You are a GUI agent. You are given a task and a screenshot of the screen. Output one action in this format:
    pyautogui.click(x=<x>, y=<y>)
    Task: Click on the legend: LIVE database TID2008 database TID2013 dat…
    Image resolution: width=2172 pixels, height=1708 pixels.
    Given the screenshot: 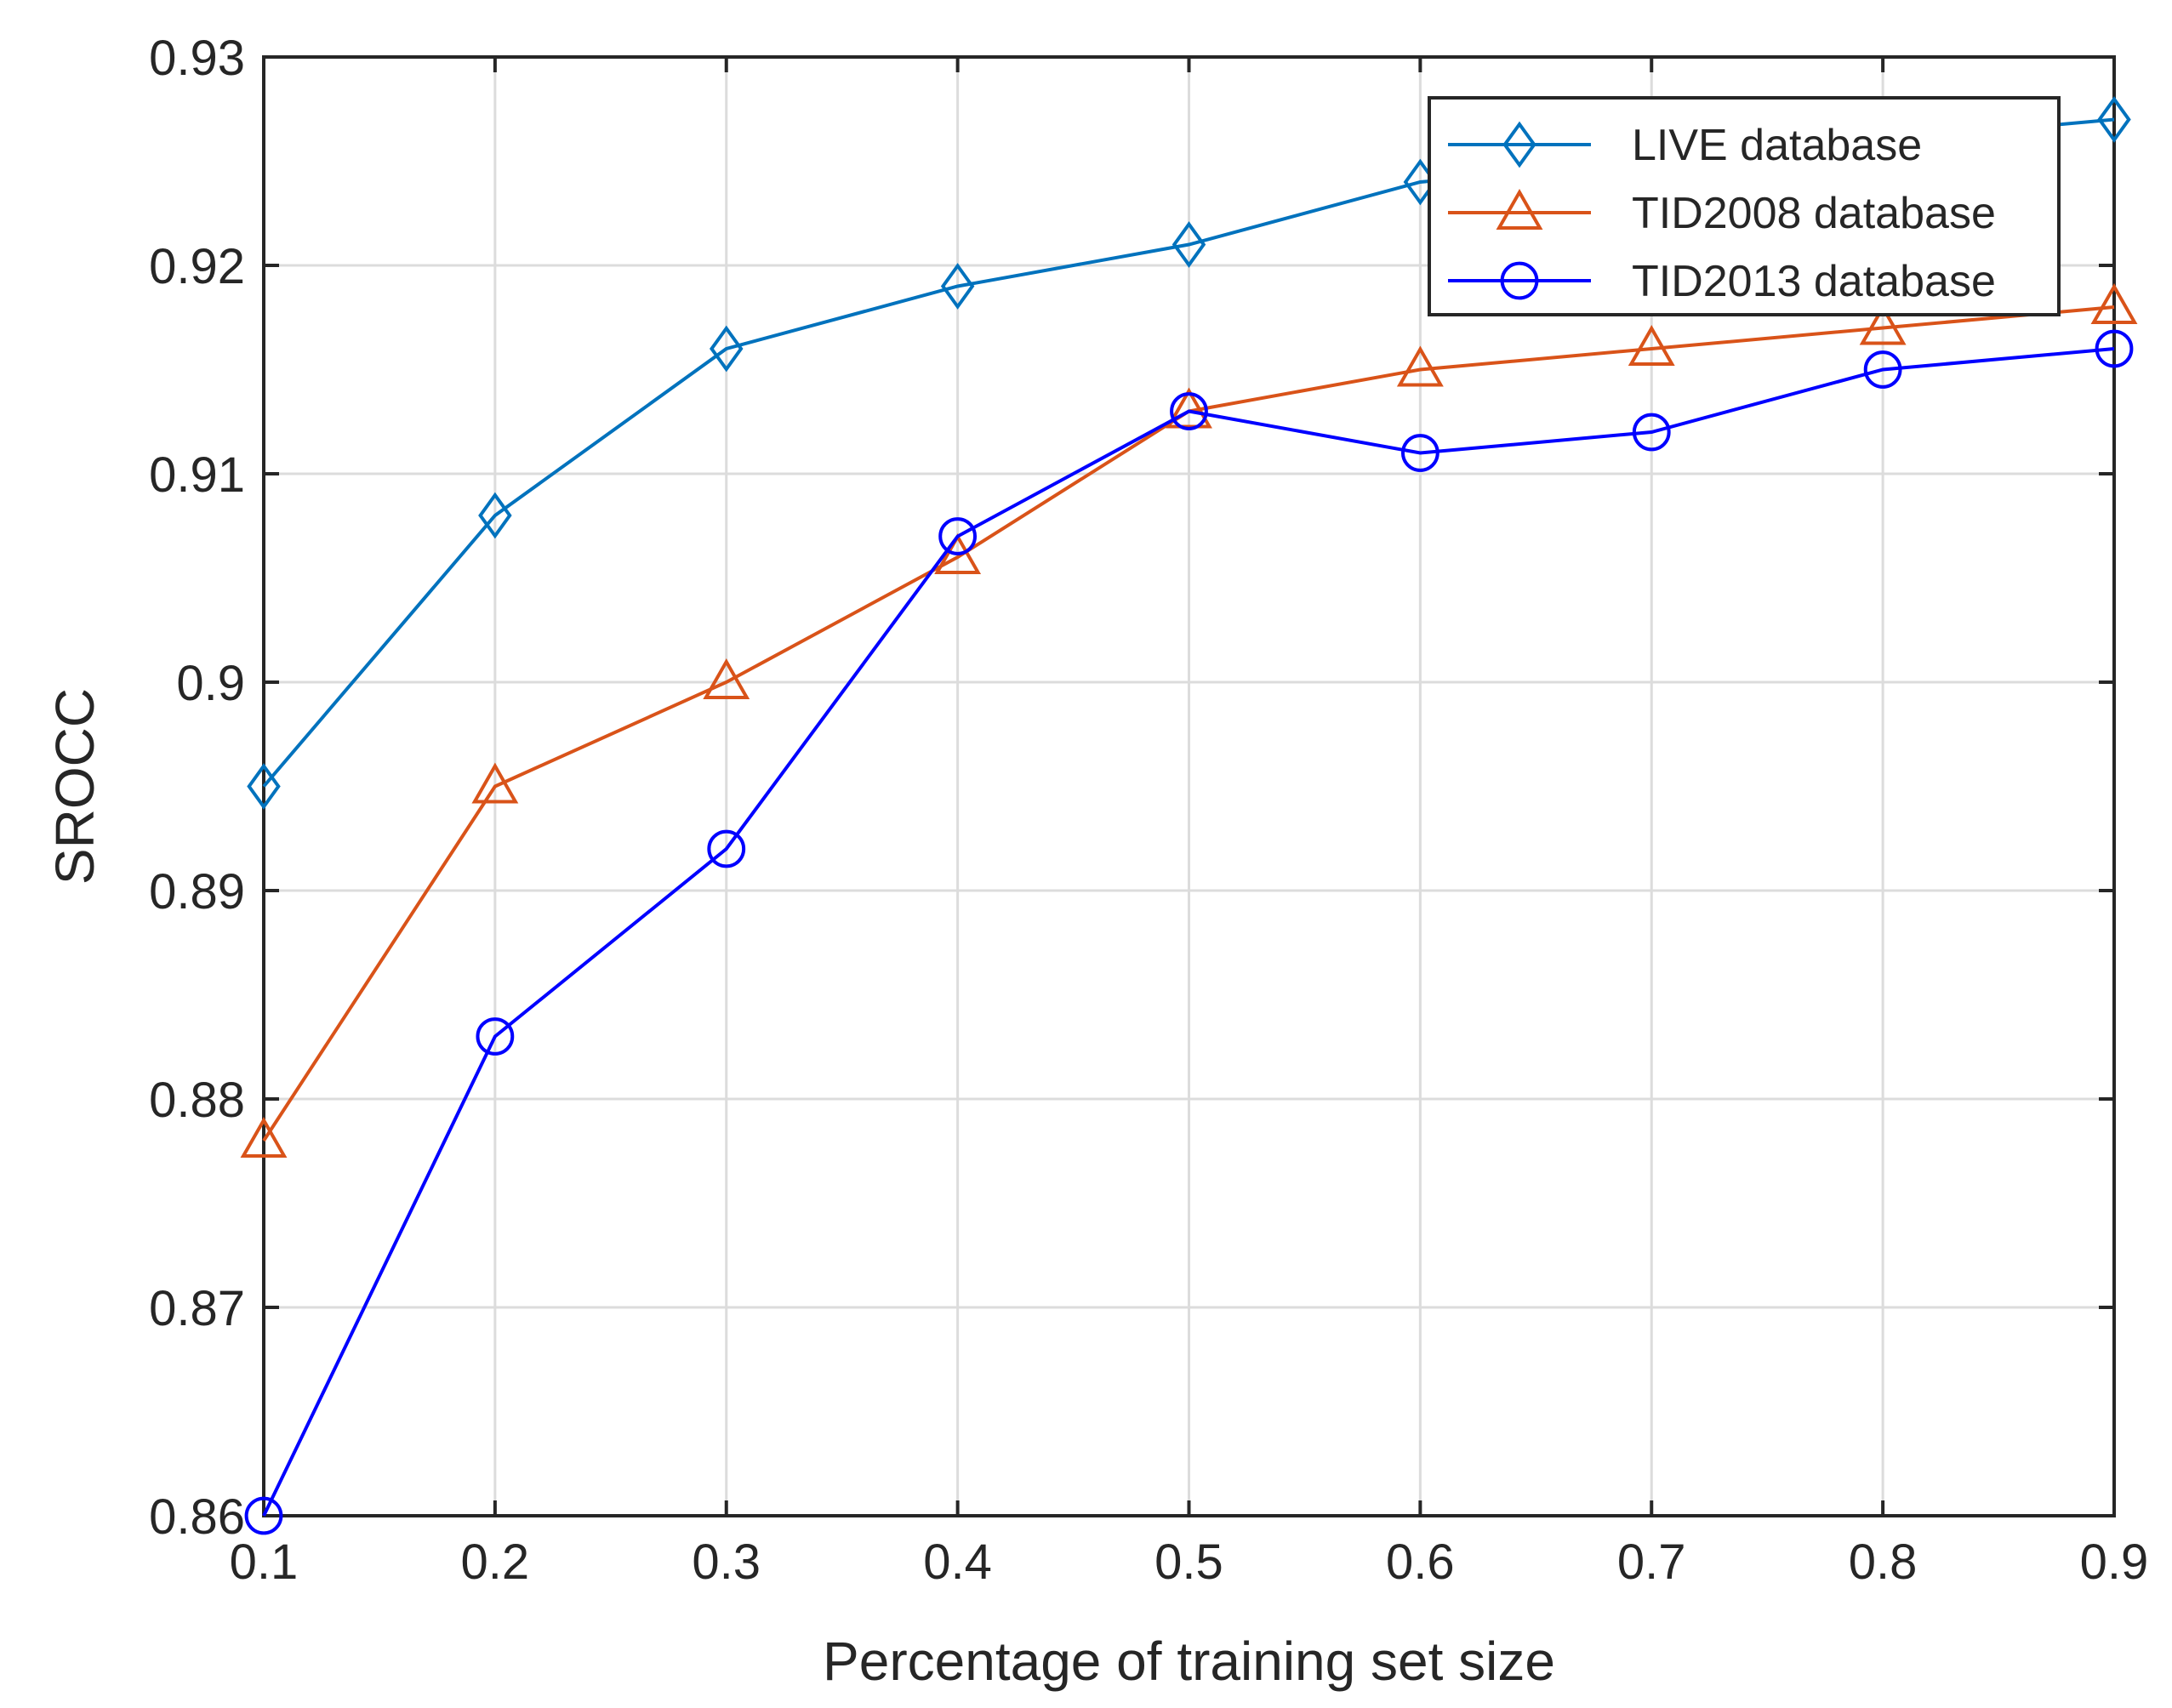 What is the action you would take?
    pyautogui.click(x=1744, y=206)
    